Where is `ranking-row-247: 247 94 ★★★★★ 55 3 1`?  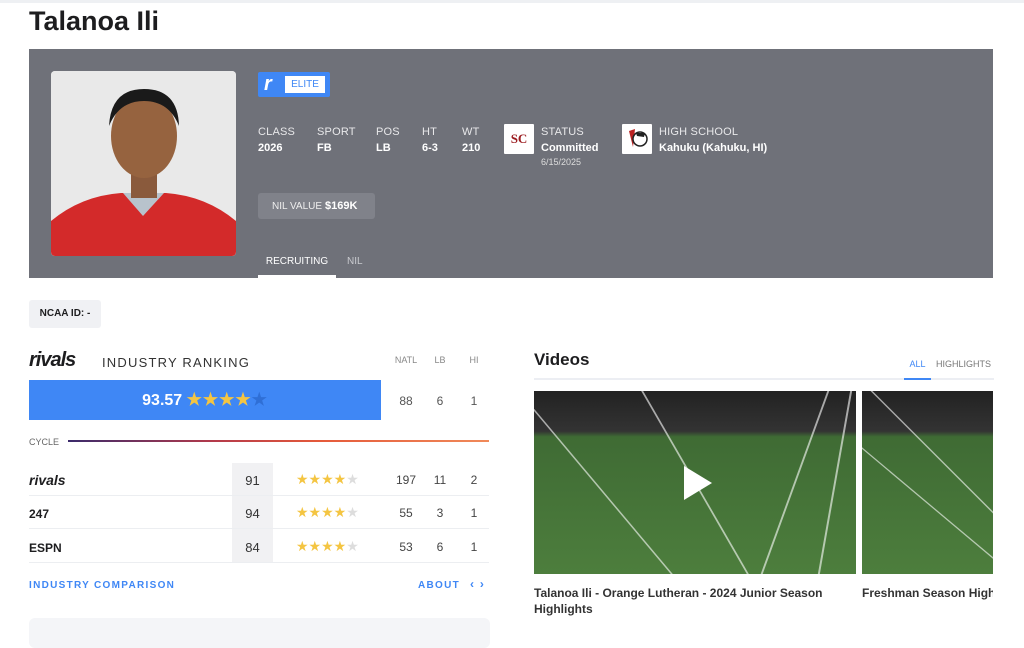
ranking-row-247: 247 94 ★★★★★ 55 3 1 is located at coordinates (259, 512).